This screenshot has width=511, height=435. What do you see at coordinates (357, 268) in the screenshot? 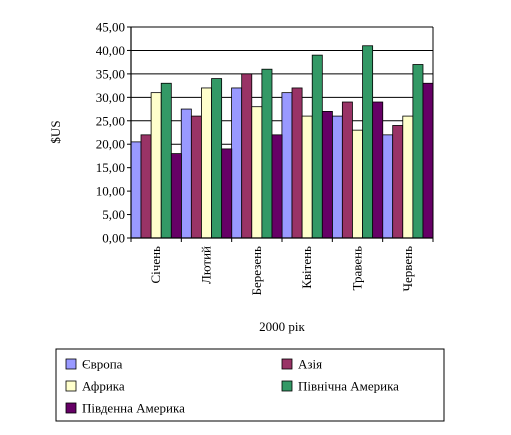
I see `x-tick-label: Травень` at bounding box center [357, 268].